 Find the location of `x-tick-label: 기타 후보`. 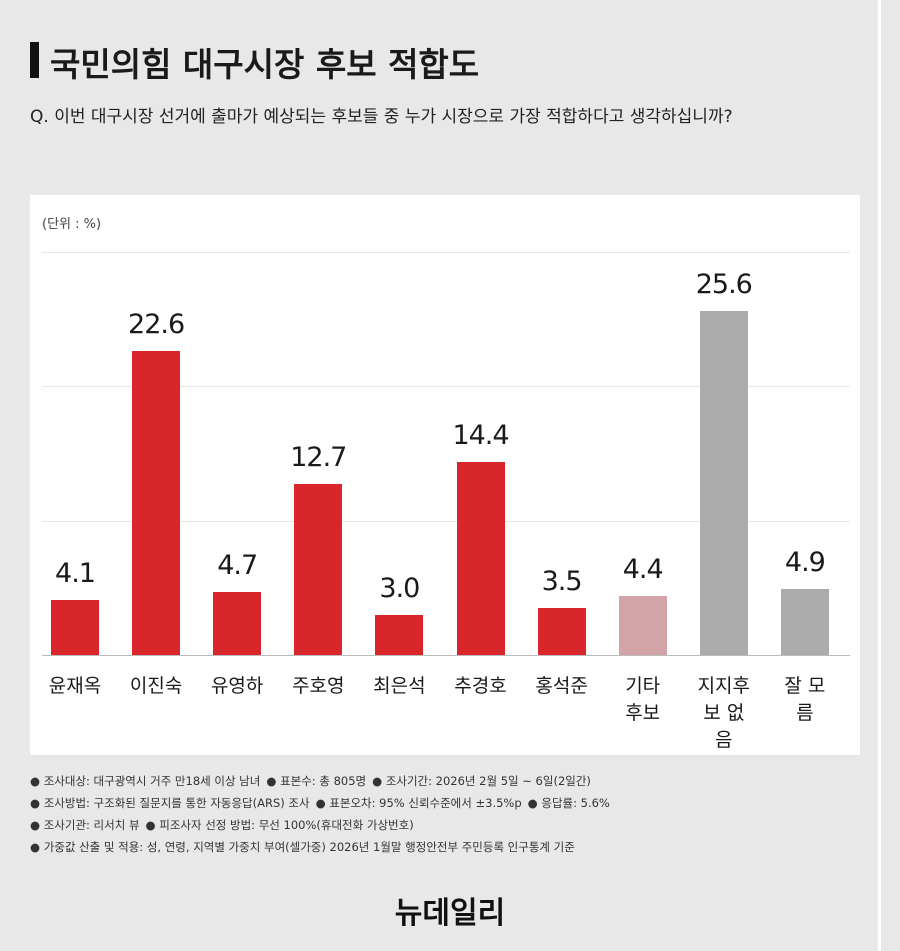

x-tick-label: 기타 후보 is located at coordinates (643, 699).